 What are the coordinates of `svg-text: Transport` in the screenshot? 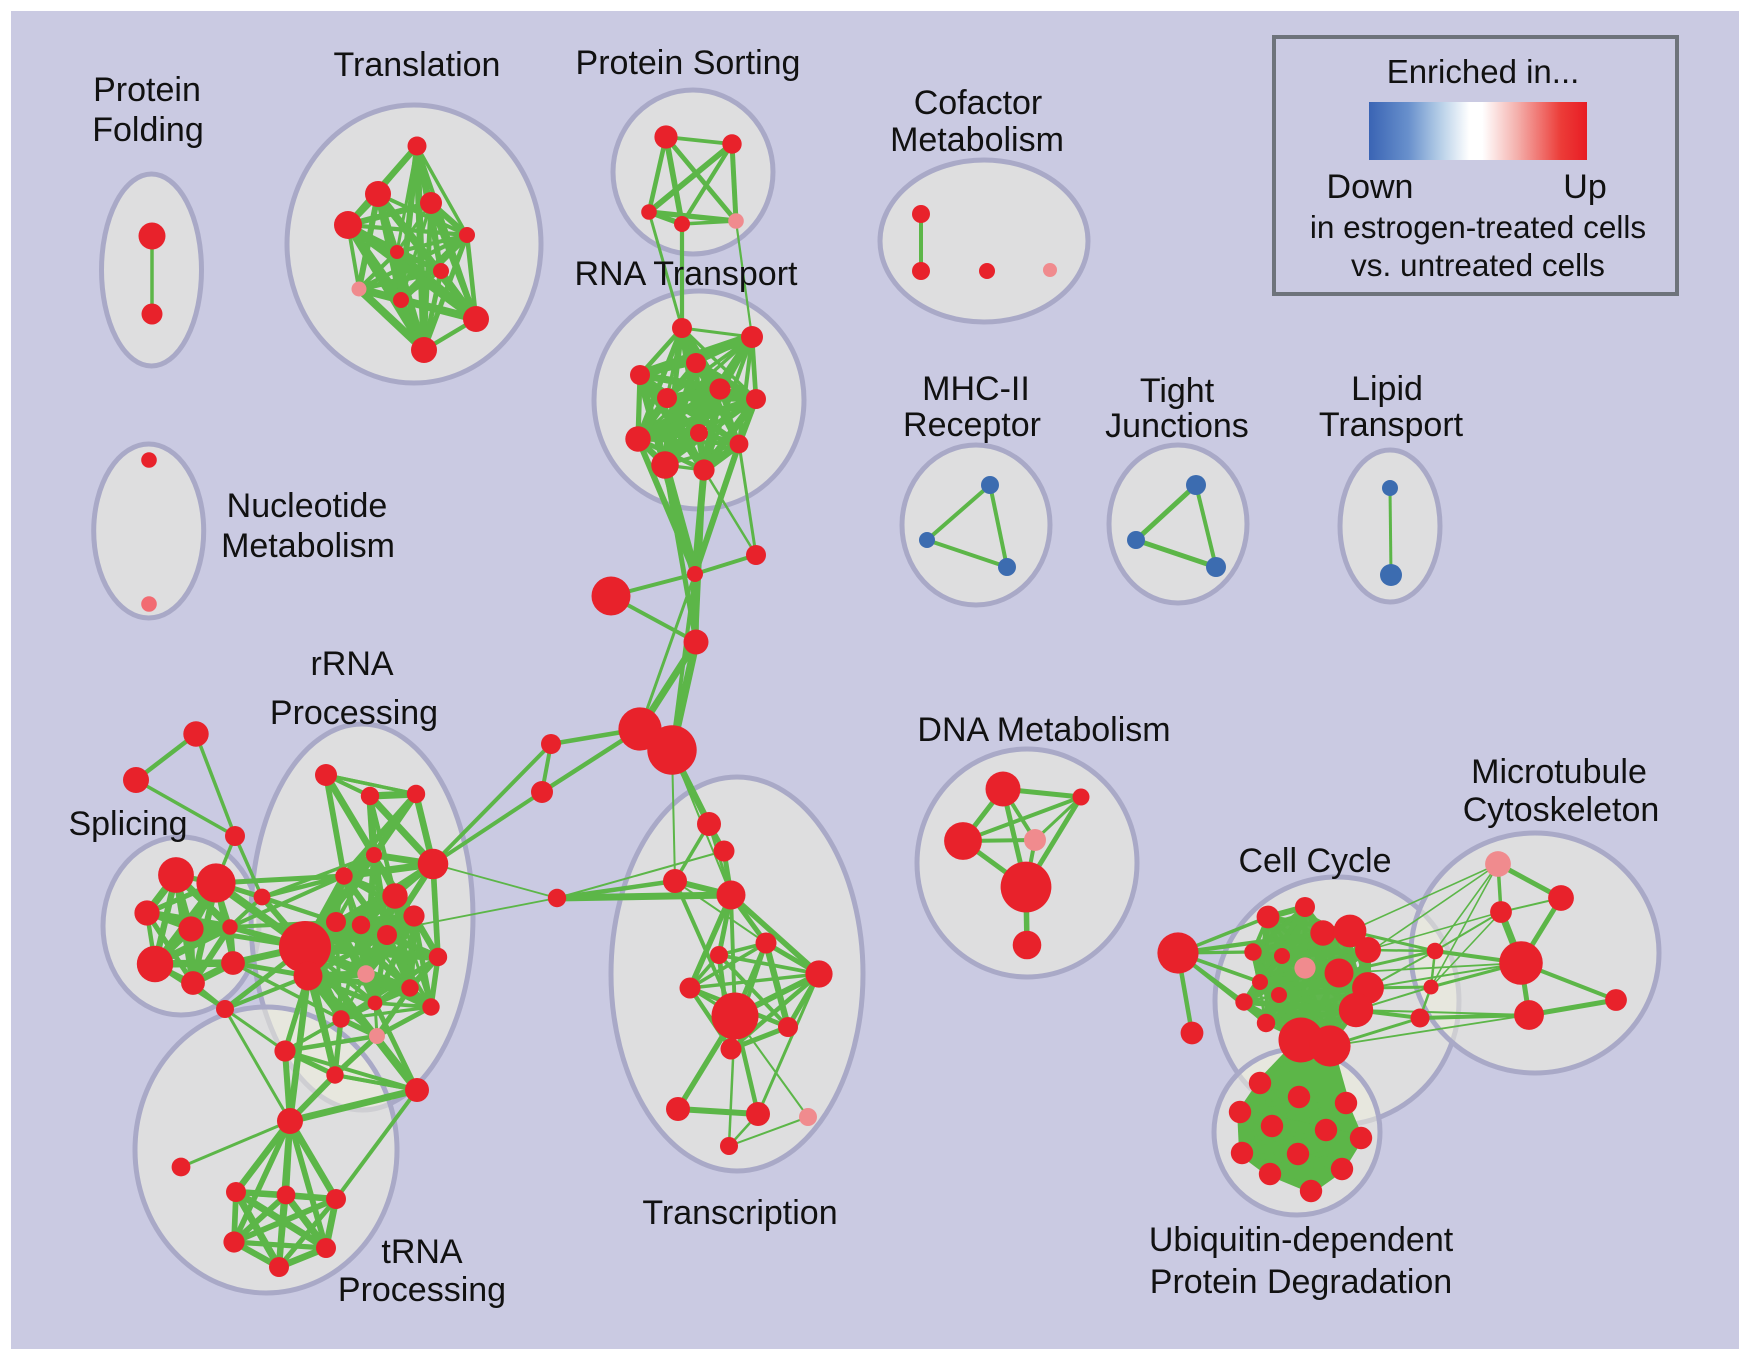 It's located at (1391, 425).